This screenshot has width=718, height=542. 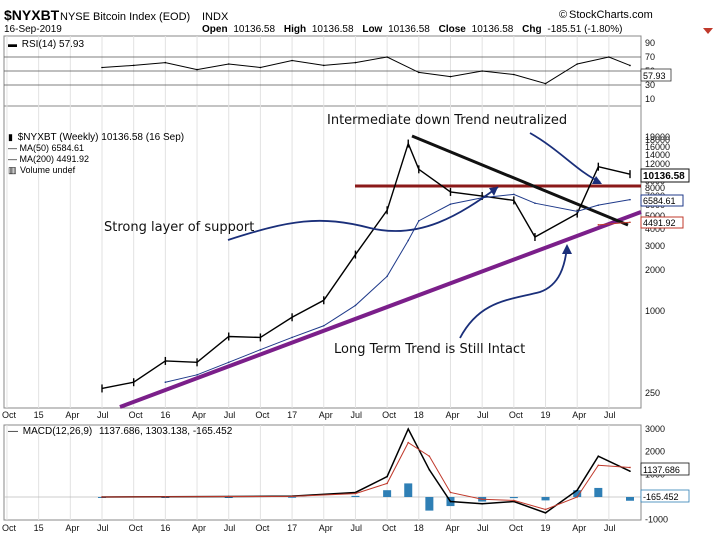 I want to click on downtrend-arrow-curve, so click(x=565, y=157).